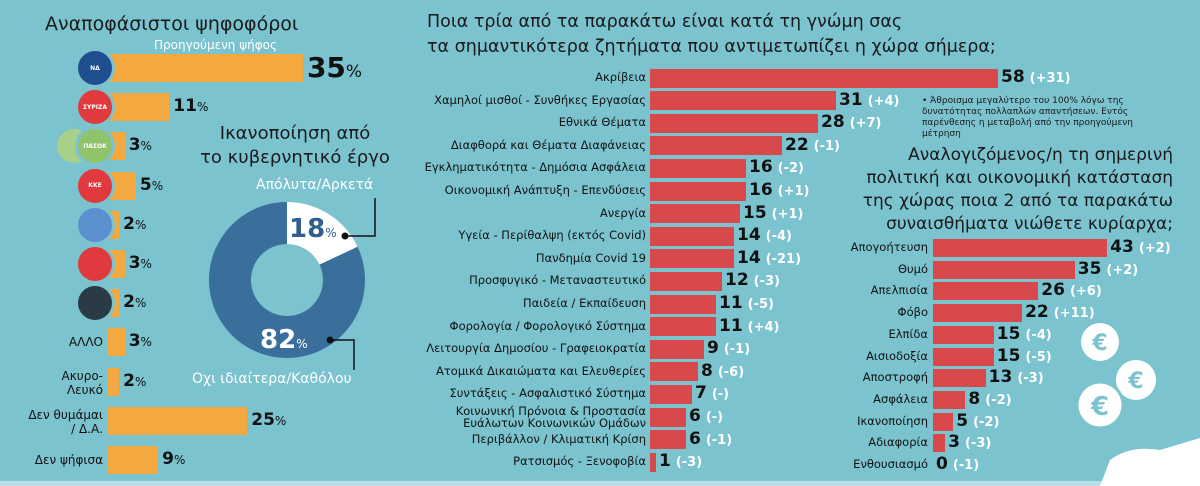 Image resolution: width=1200 pixels, height=486 pixels. What do you see at coordinates (1074, 314) in the screenshot?
I see `change-label: (+11)` at bounding box center [1074, 314].